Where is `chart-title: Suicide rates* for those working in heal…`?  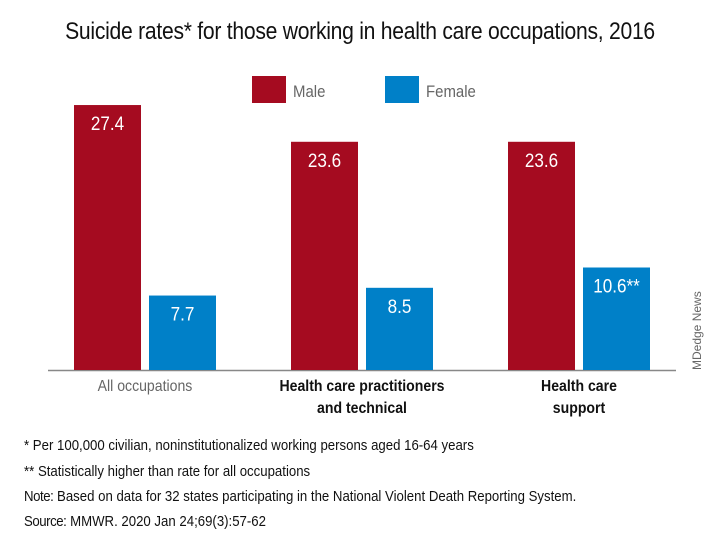 chart-title: Suicide rates* for those working in heal… is located at coordinates (360, 31).